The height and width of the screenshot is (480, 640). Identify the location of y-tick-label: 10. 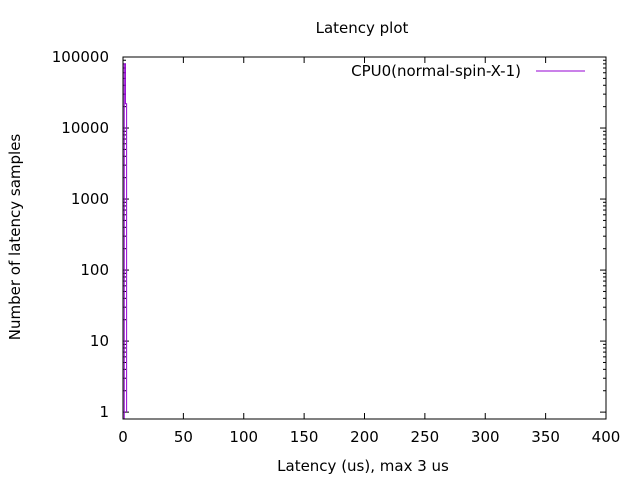
(99, 341).